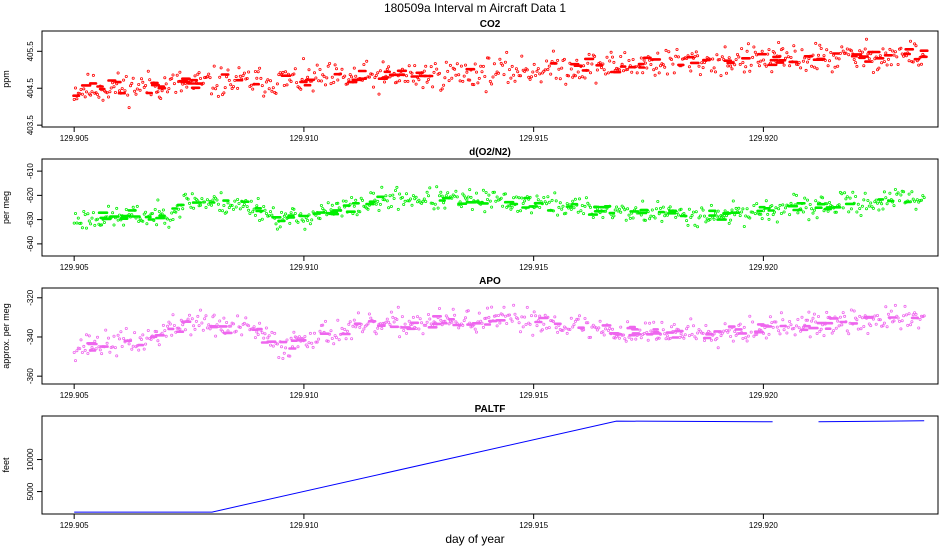 This screenshot has width=950, height=550. I want to click on y-tick-label: 404.5, so click(30, 88).